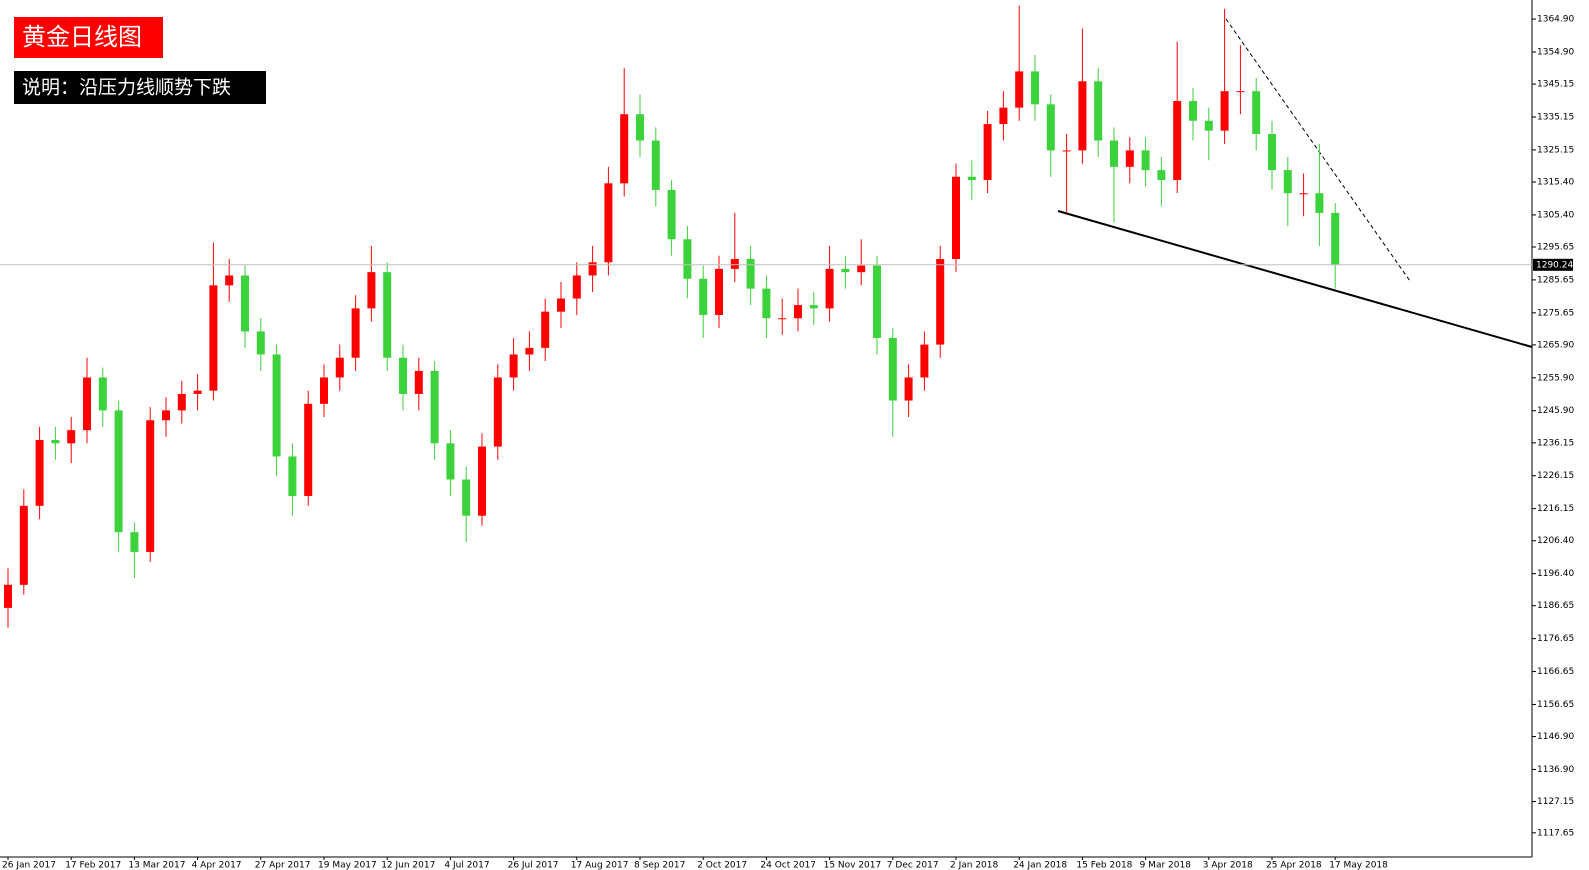  I want to click on subtitle-box, so click(140, 87).